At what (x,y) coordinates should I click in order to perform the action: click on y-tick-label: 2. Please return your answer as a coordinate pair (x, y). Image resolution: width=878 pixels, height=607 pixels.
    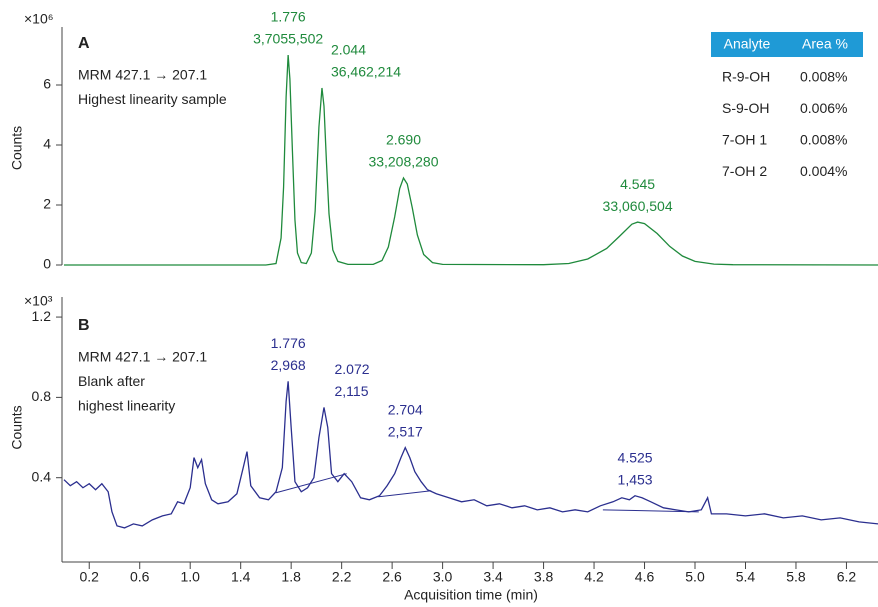
    Looking at the image, I should click on (47, 204).